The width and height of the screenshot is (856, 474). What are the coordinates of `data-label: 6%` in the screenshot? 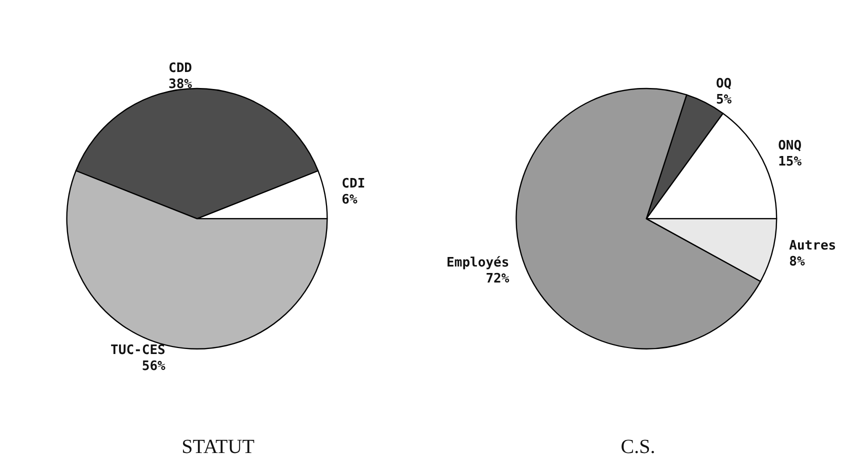 It's located at (350, 200).